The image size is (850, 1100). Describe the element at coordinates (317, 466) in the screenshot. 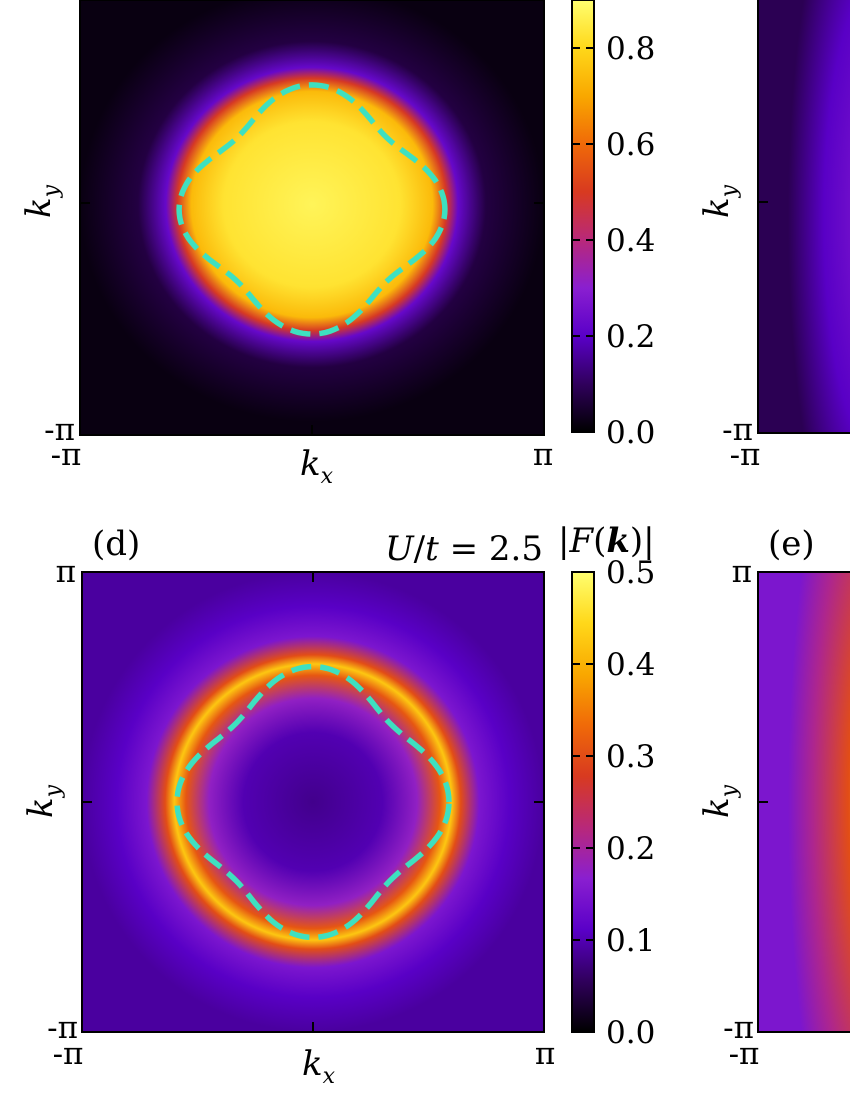

I see `x-axis-label-top-left: kx` at that location.